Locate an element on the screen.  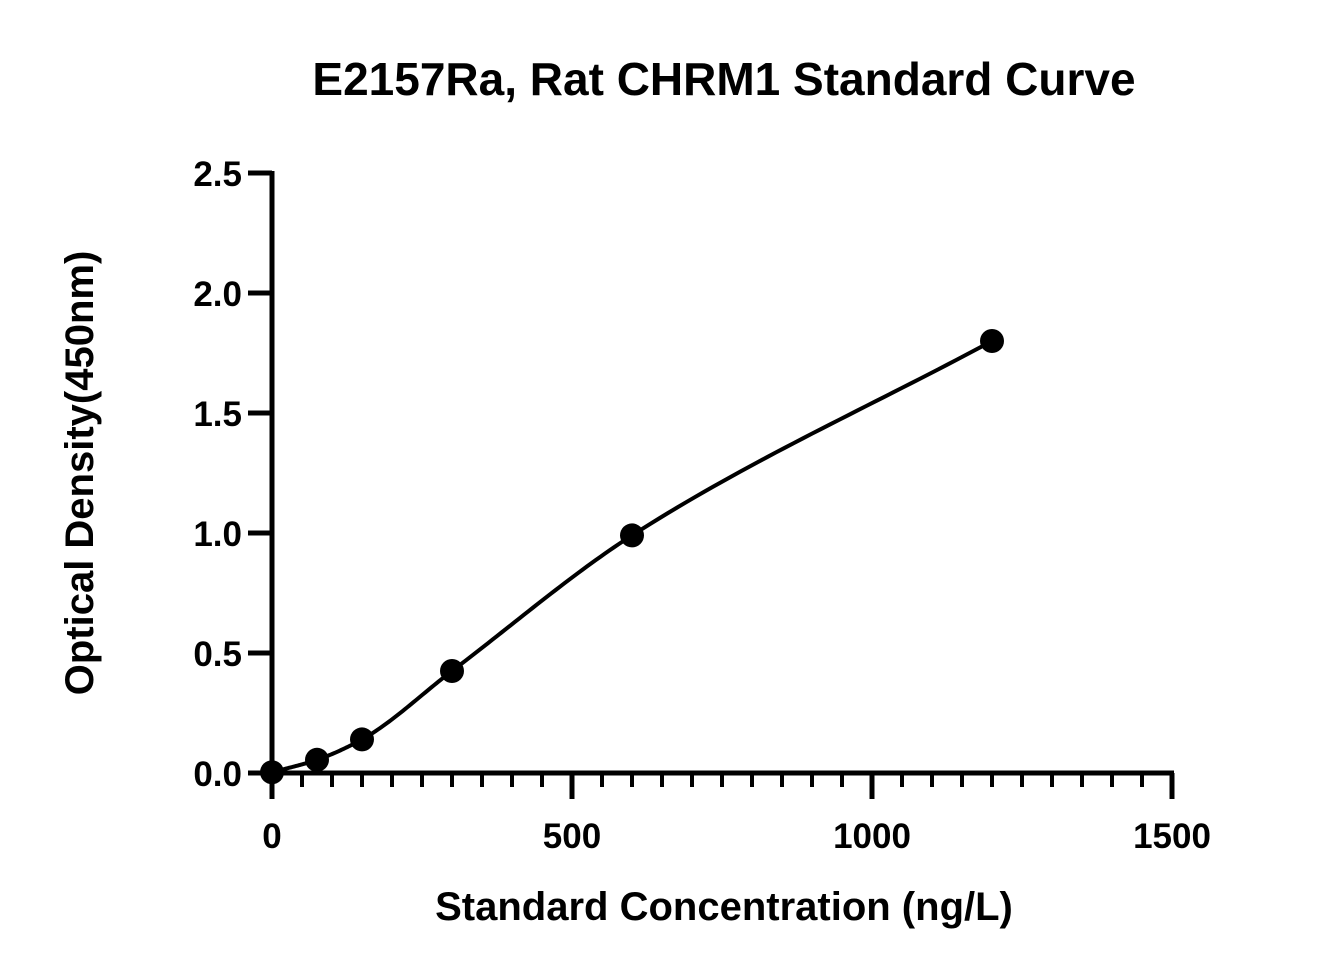
x-ticks: 0 500 1000 1500 is located at coordinates (736, 814).